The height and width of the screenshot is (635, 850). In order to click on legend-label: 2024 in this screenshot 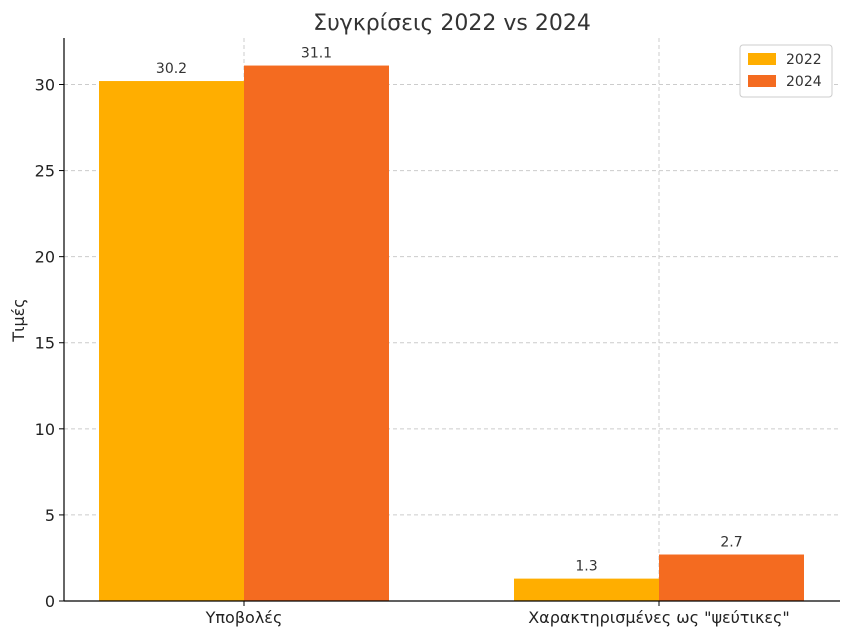, I will do `click(804, 82)`.